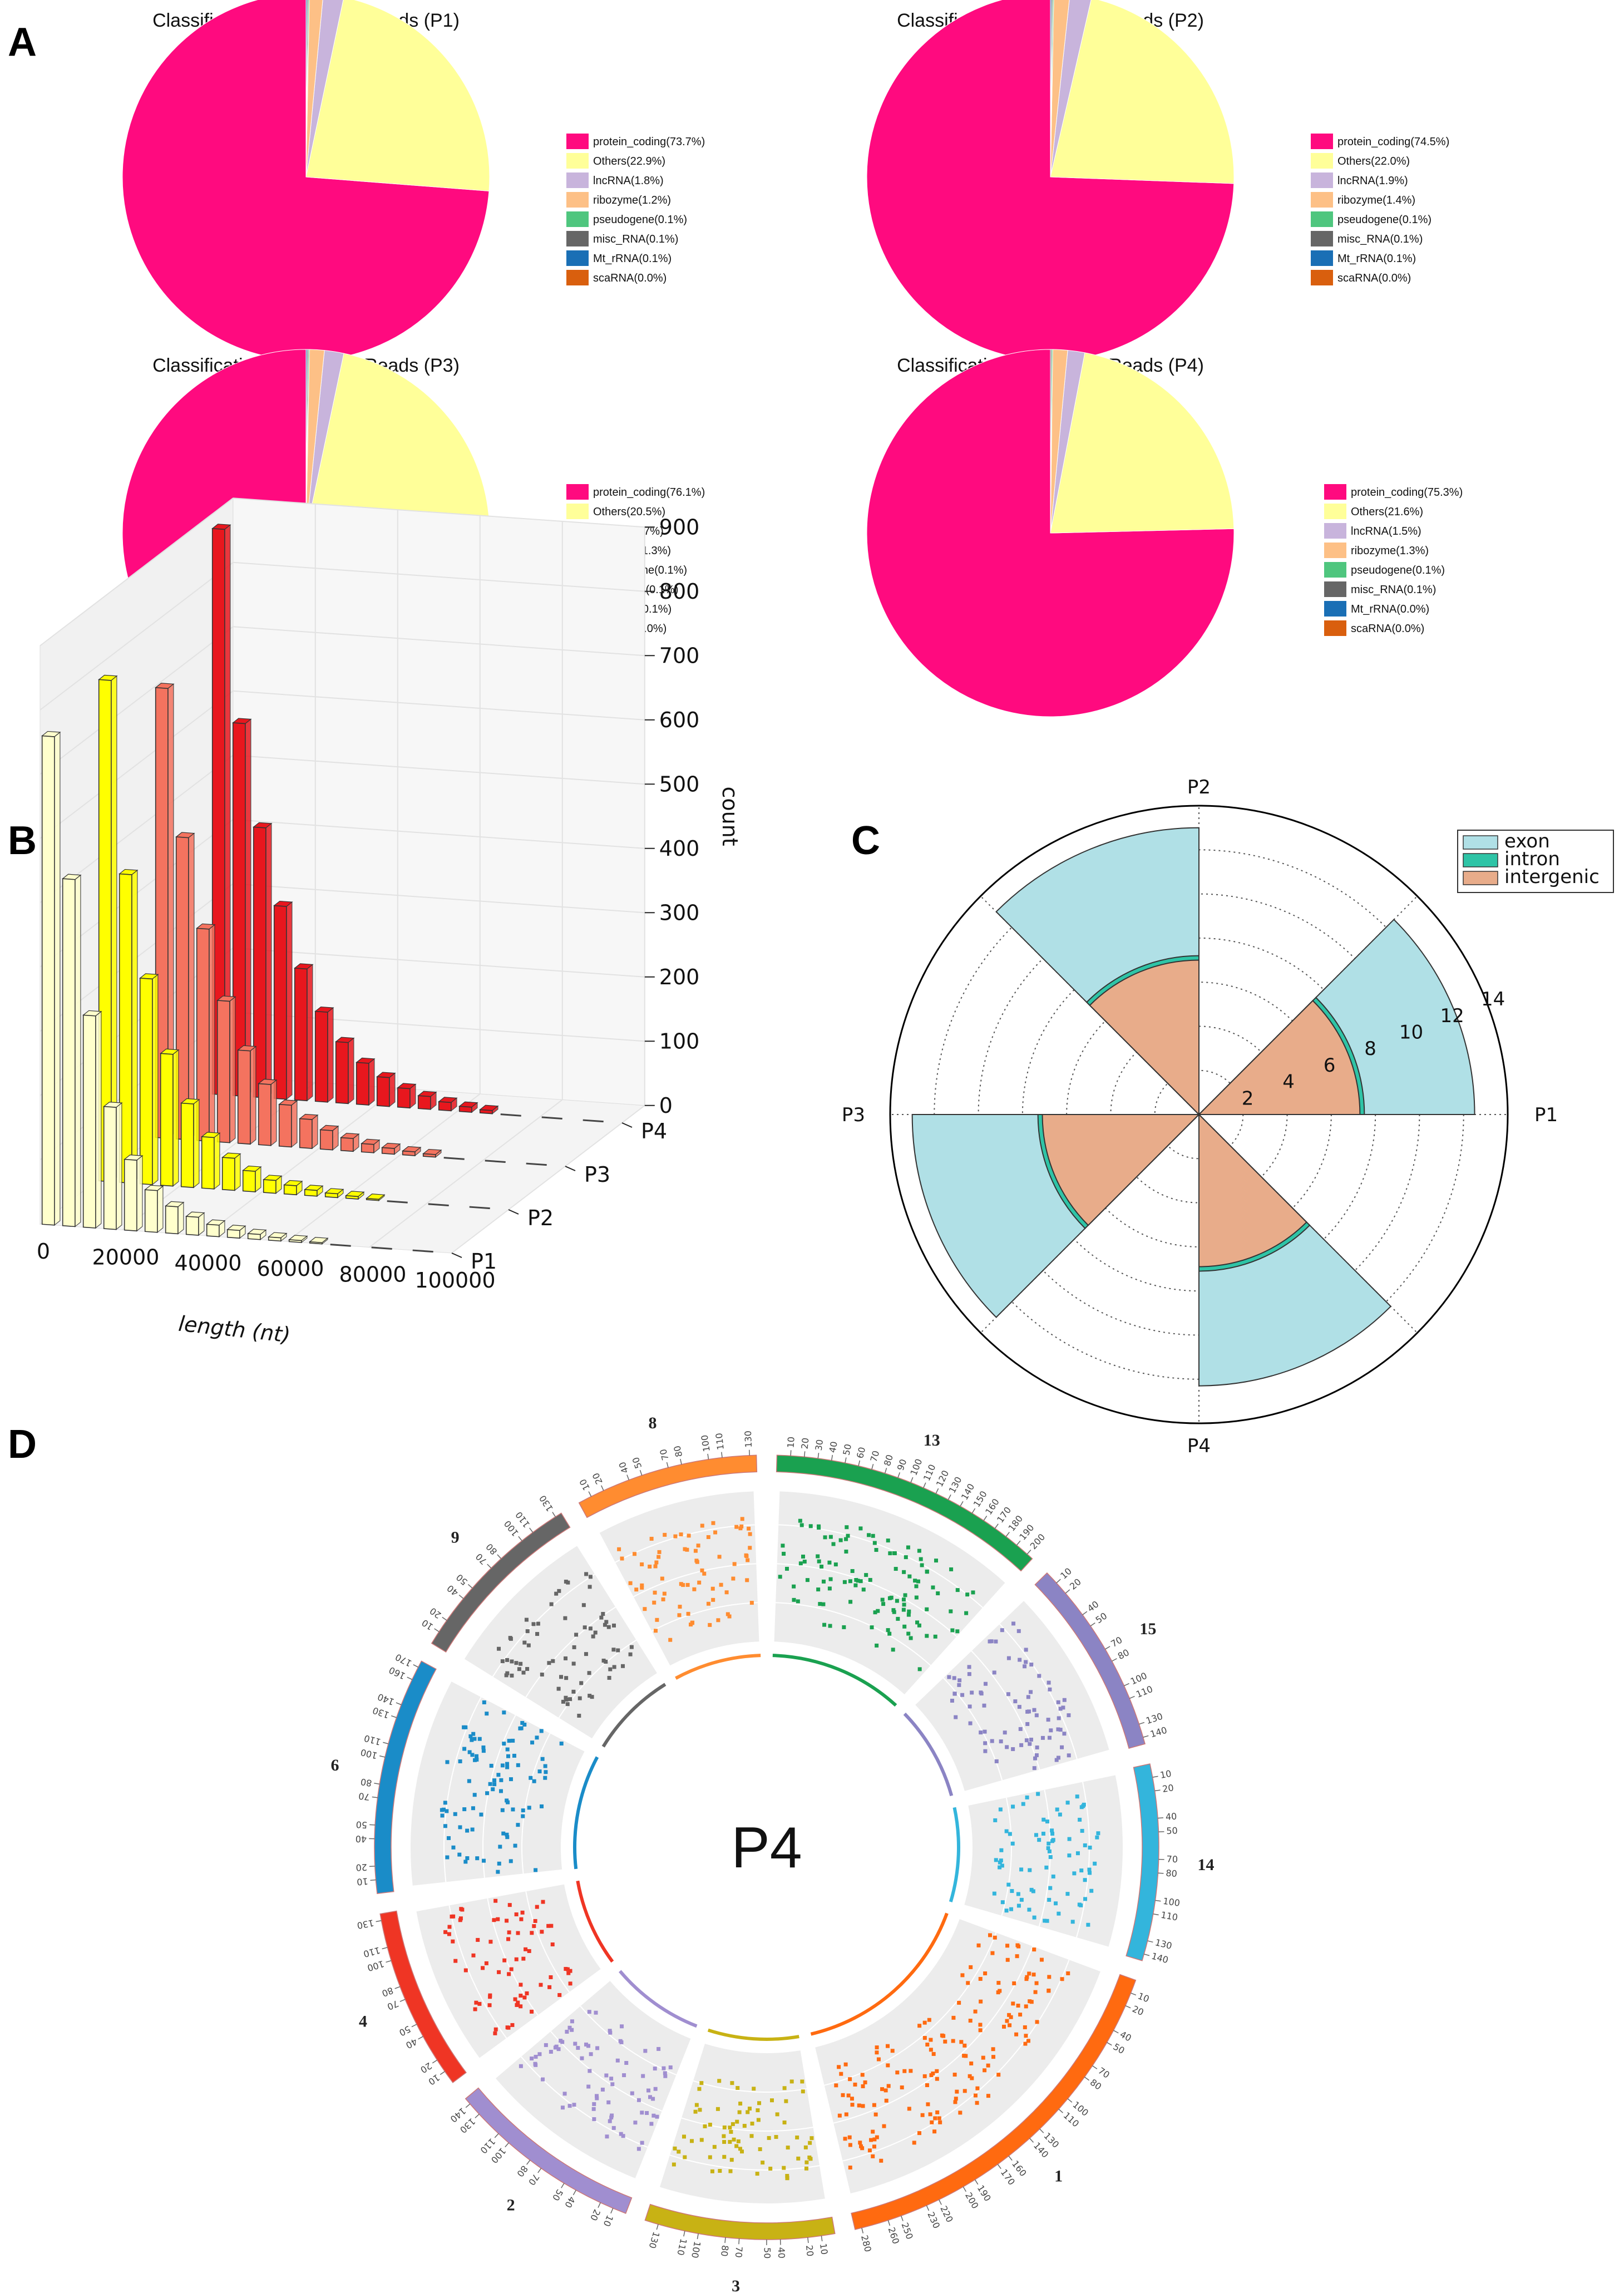  What do you see at coordinates (635, 239) in the screenshot?
I see `legend-label: misc_RNA(0.1%)` at bounding box center [635, 239].